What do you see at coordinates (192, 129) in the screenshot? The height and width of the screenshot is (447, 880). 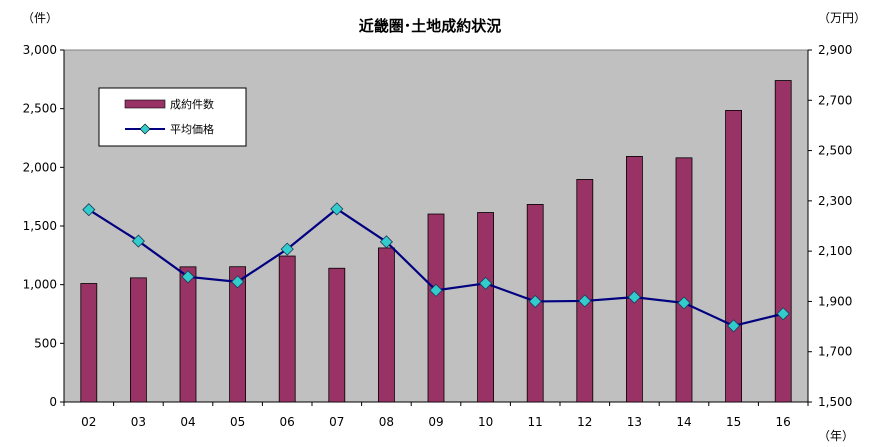 I see `legend-line-label: 平均価格` at bounding box center [192, 129].